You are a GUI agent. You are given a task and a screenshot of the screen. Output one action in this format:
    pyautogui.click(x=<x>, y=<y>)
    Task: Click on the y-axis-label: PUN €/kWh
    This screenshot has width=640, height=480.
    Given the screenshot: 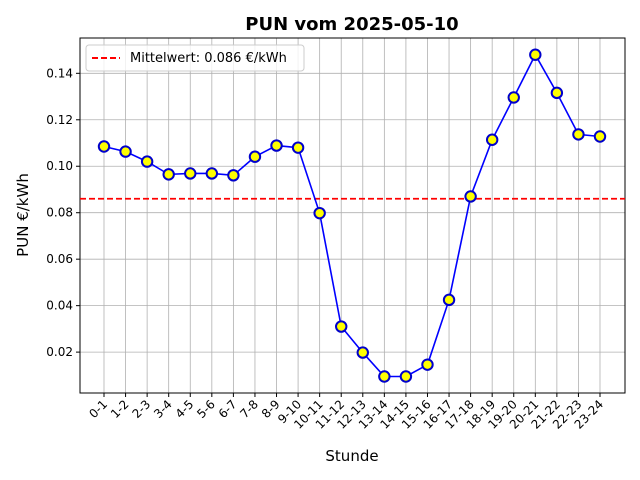 What is the action you would take?
    pyautogui.click(x=23, y=215)
    